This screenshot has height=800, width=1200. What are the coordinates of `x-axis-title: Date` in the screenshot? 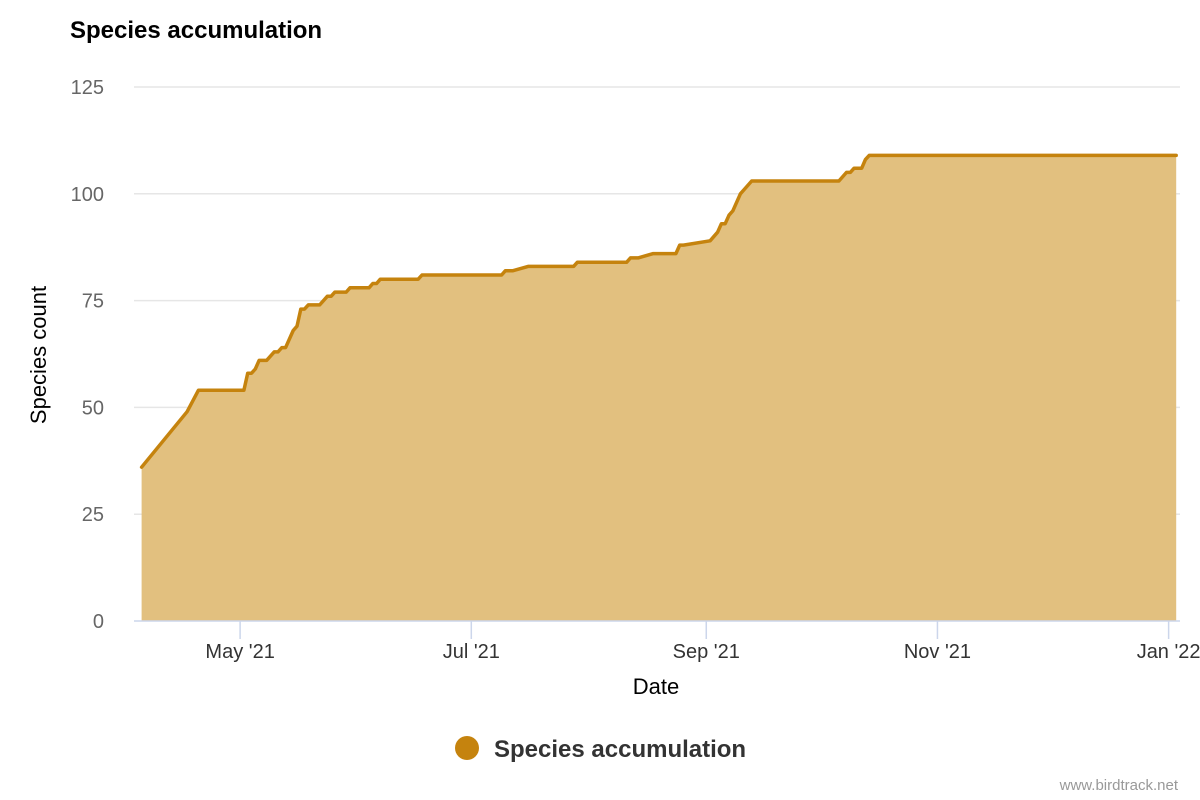 It's located at (656, 686).